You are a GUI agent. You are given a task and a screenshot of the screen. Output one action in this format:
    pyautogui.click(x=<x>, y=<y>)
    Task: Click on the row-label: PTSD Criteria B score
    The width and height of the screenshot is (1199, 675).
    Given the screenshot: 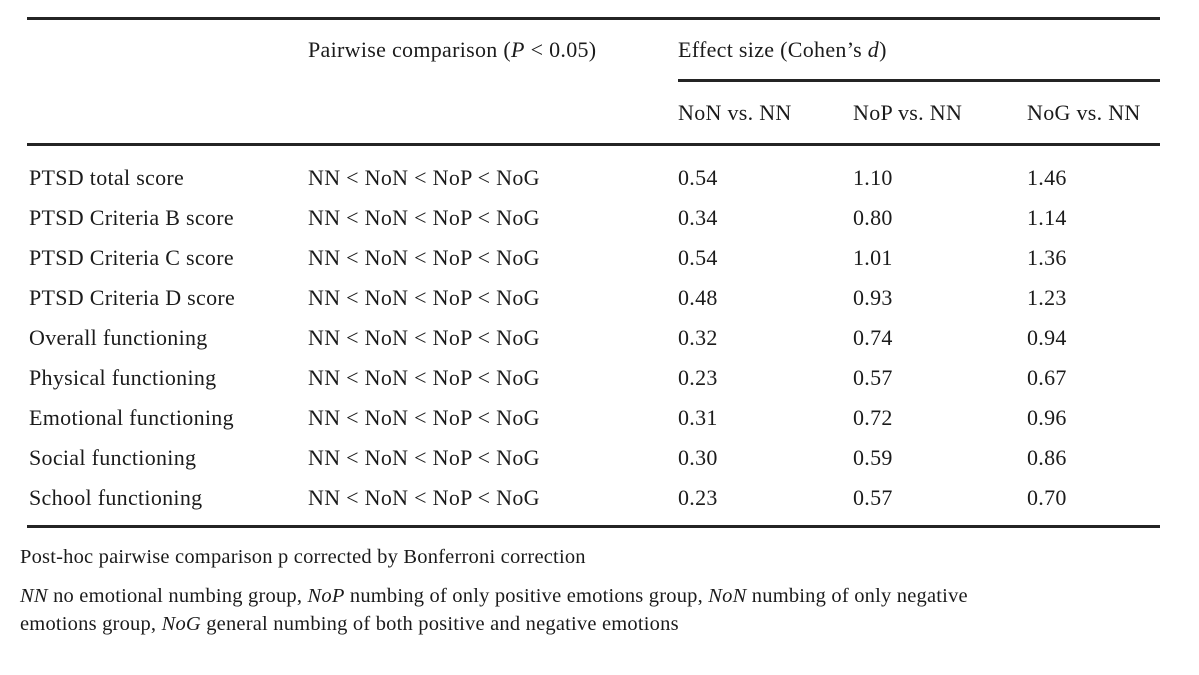 What is the action you would take?
    pyautogui.click(x=131, y=217)
    